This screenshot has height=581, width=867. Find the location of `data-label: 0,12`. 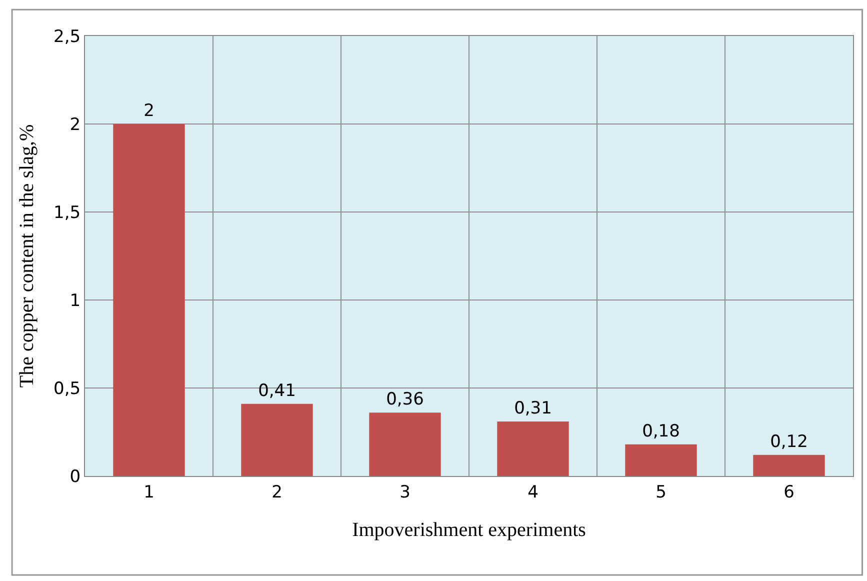

data-label: 0,12 is located at coordinates (789, 442).